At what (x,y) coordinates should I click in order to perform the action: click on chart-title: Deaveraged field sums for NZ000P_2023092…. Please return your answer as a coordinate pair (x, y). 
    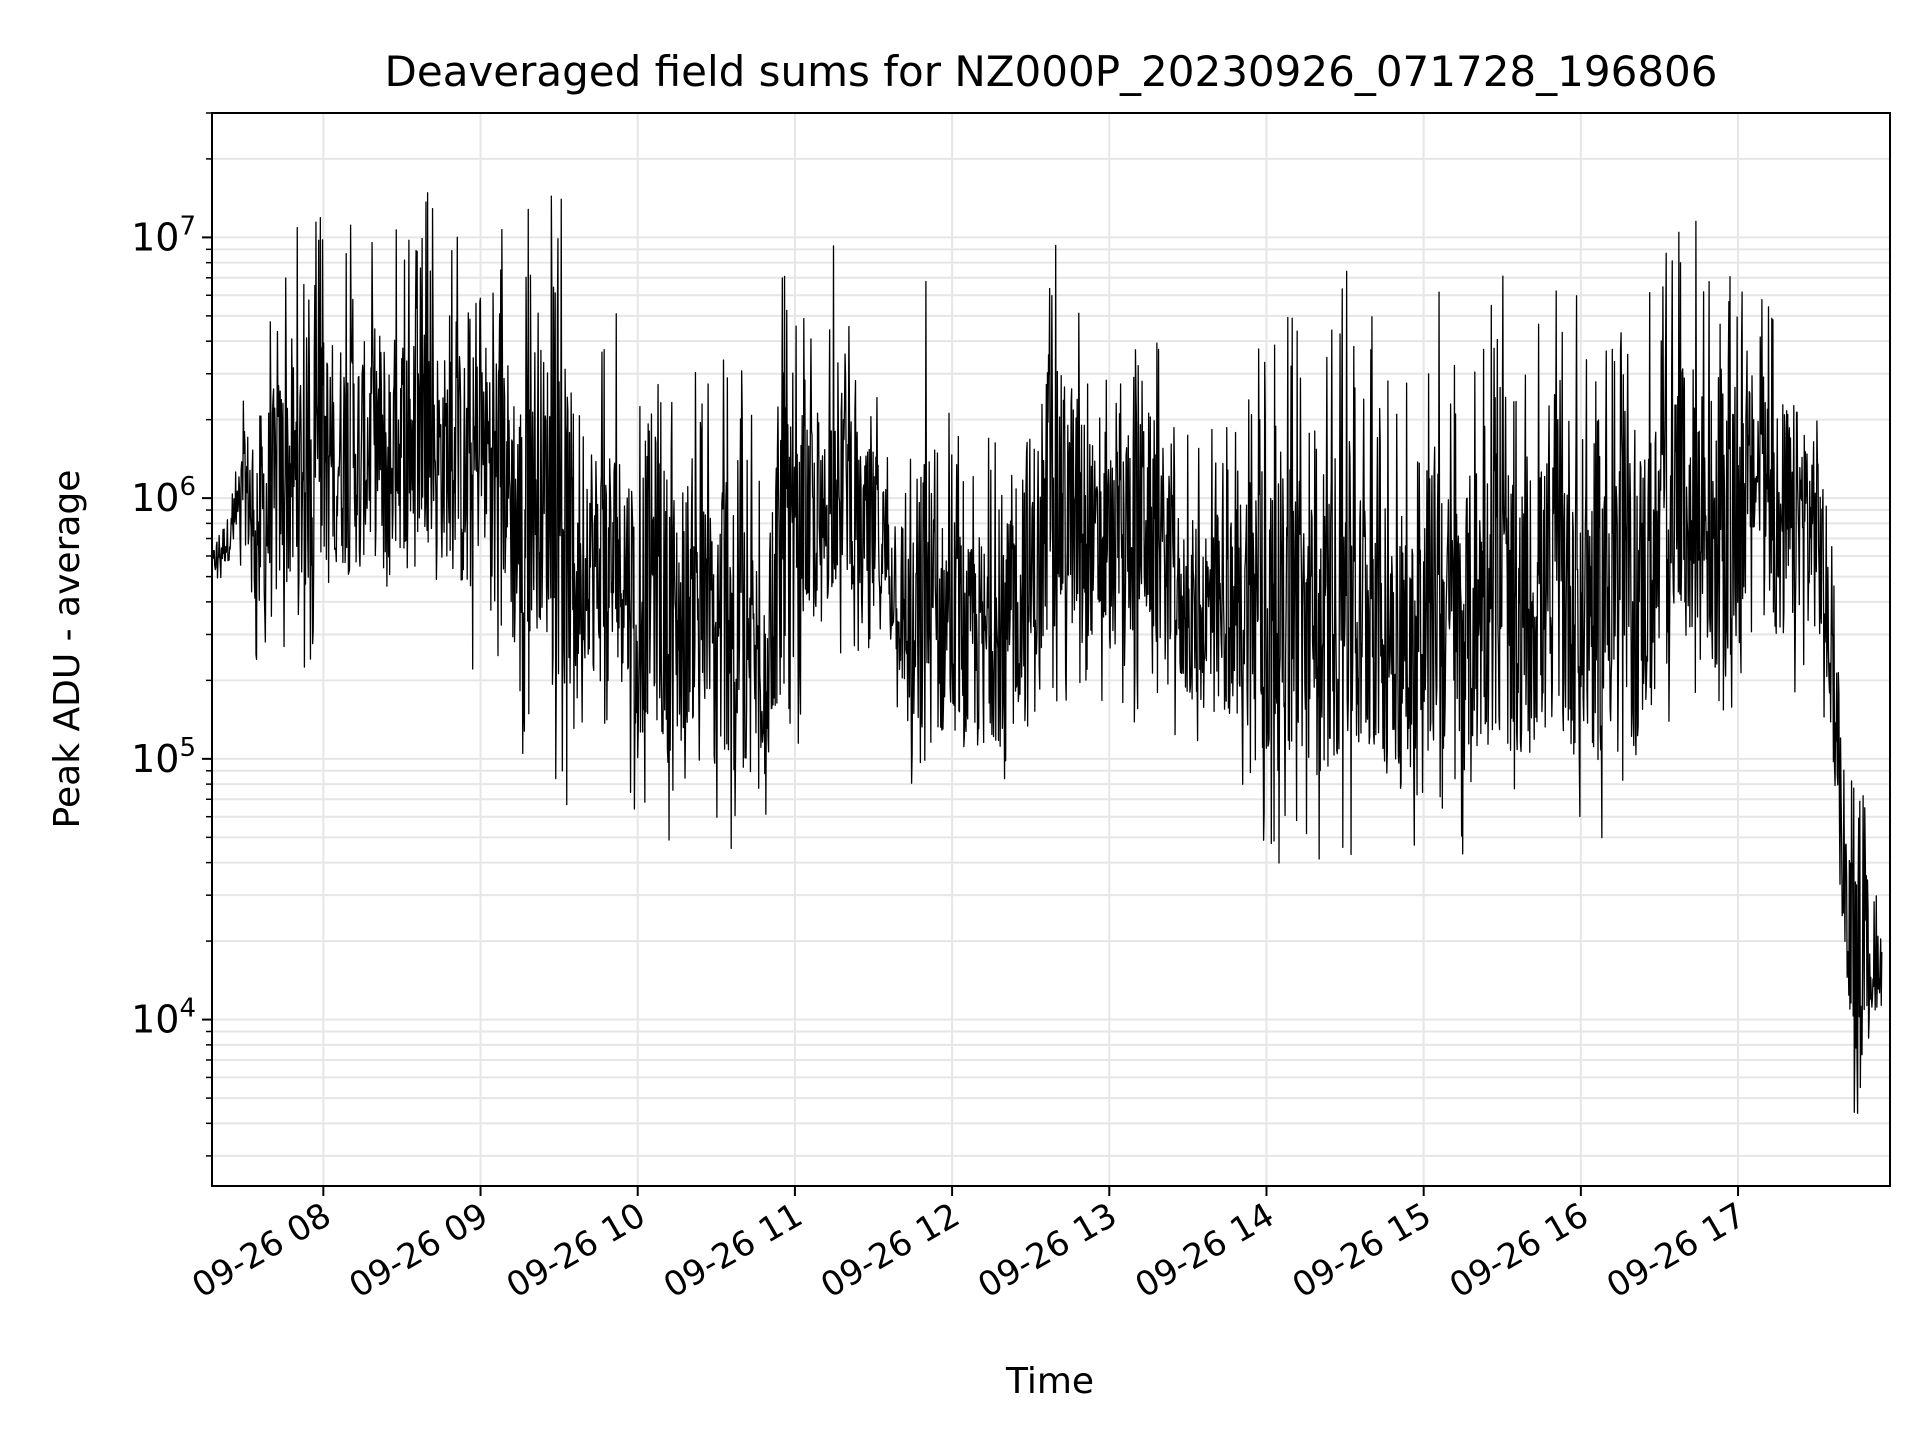
    Looking at the image, I should click on (1051, 71).